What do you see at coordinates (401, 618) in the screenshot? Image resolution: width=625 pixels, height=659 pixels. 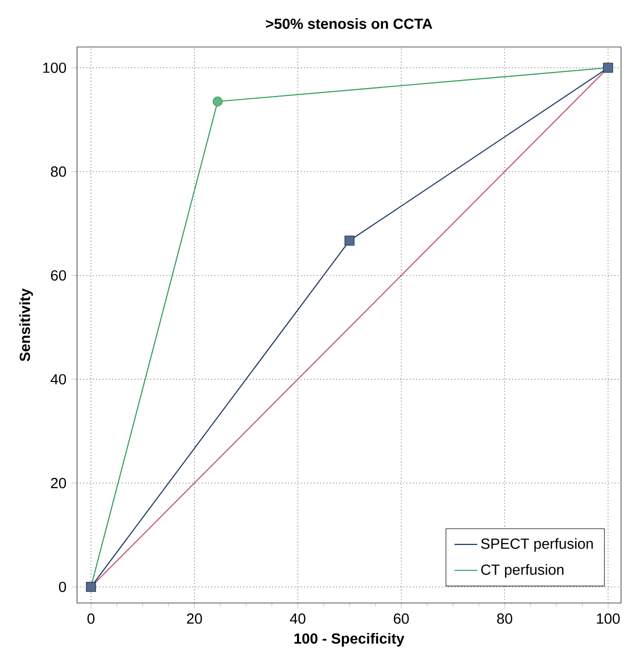 I see `x-tick-label: 60` at bounding box center [401, 618].